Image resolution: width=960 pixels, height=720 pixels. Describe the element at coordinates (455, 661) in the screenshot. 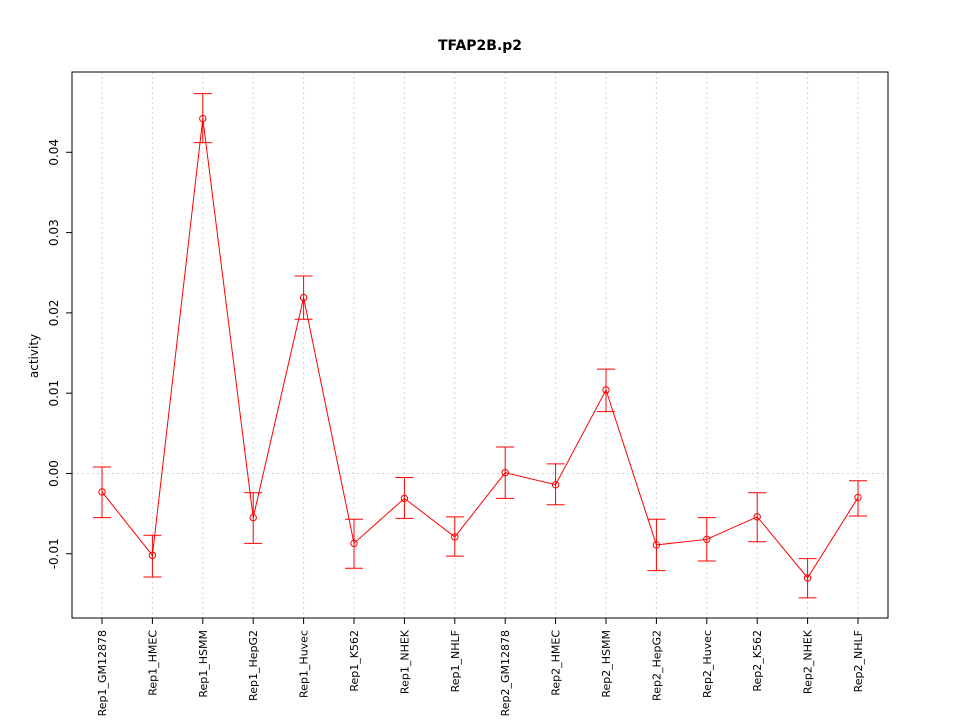

I see `x-tick-label: Rep1_NHLF` at that location.